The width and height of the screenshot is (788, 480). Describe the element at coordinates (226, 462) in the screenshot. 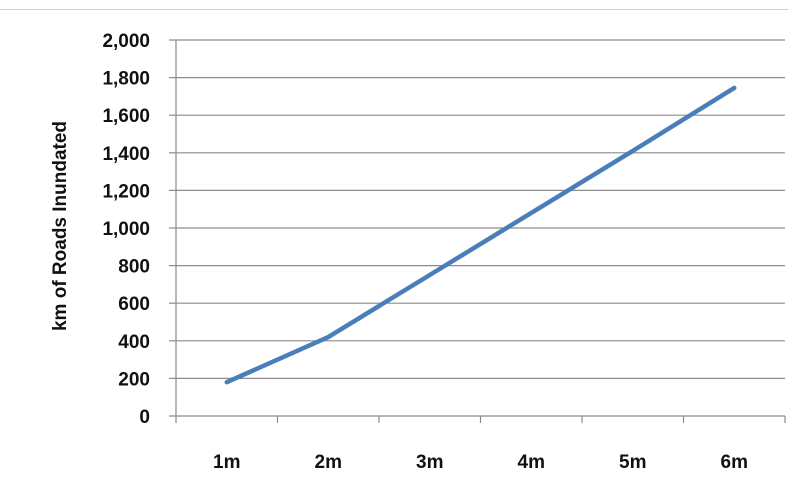

I see `x-tick-label: 1m` at that location.